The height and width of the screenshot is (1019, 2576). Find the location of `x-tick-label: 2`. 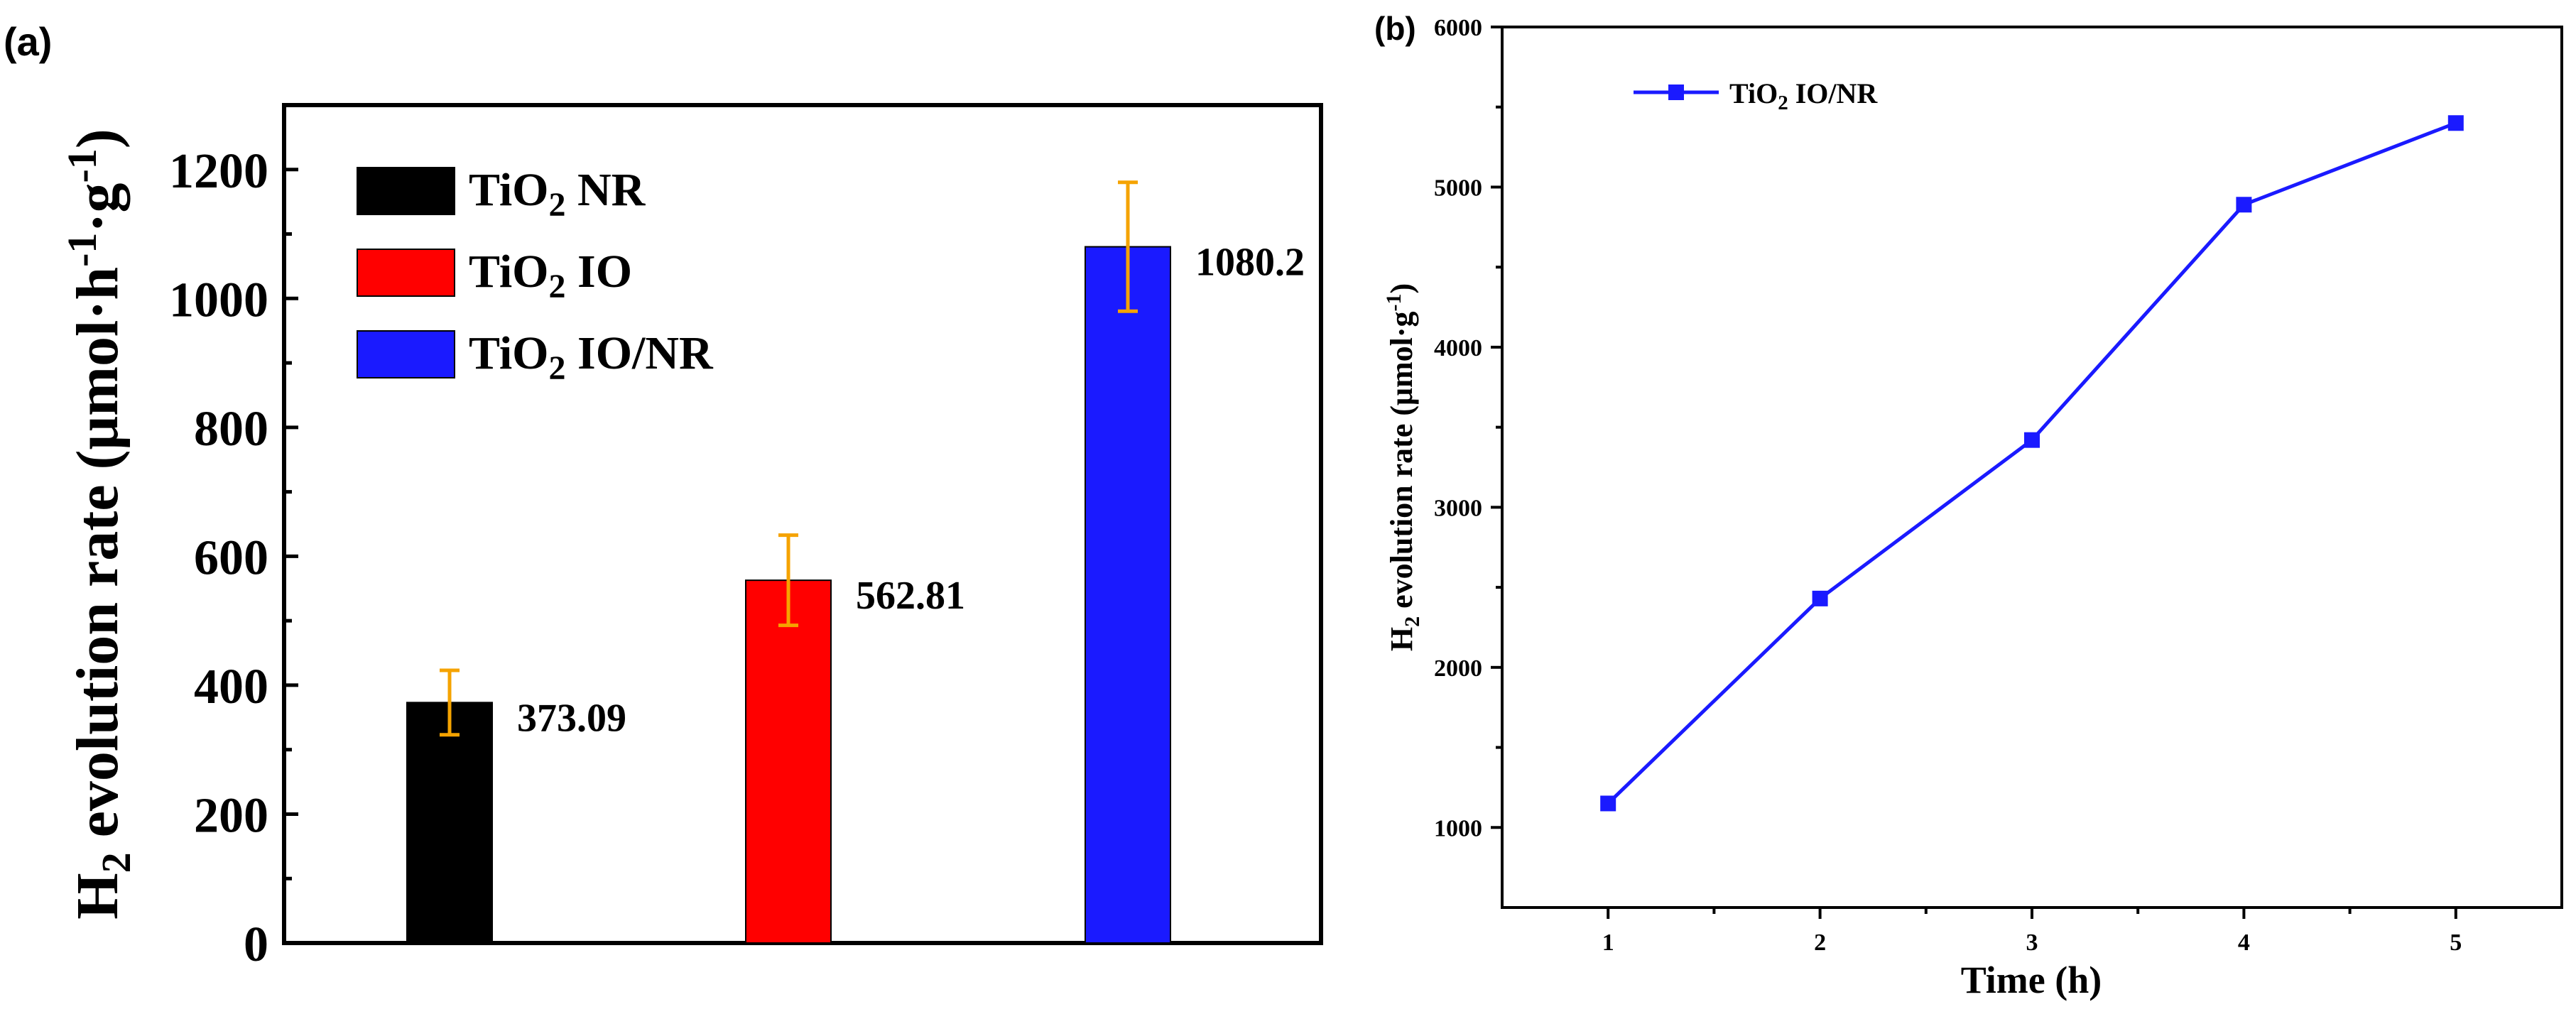

x-tick-label: 2 is located at coordinates (1820, 943).